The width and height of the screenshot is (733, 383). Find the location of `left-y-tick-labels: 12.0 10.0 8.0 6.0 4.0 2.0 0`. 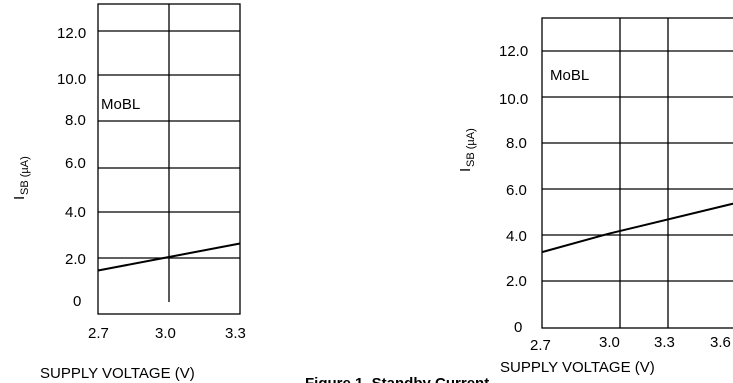

left-y-tick-labels: 12.0 10.0 8.0 6.0 4.0 2.0 0 is located at coordinates (71, 167).